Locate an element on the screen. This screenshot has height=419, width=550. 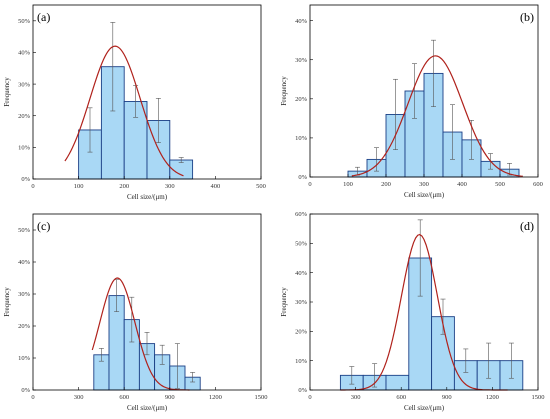
y-tick-label: 60% is located at coordinates (301, 214).